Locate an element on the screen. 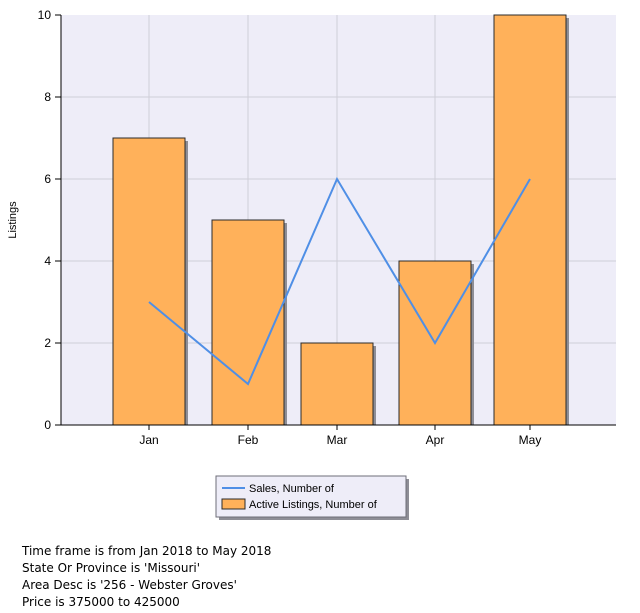 This screenshot has height=613, width=640. x-tick-label-mar: Mar is located at coordinates (337, 440).